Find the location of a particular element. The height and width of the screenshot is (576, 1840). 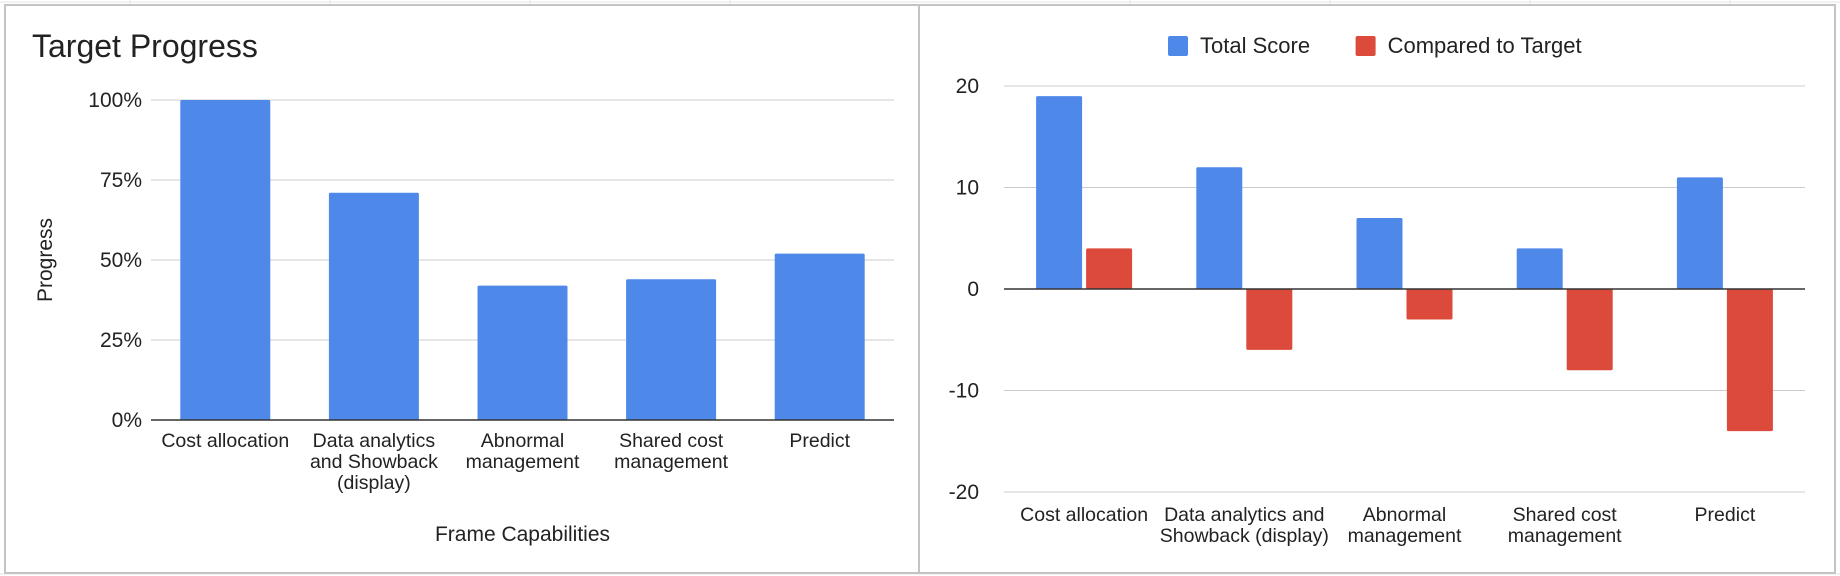

legend-entry: Compared to Target is located at coordinates (1485, 45).